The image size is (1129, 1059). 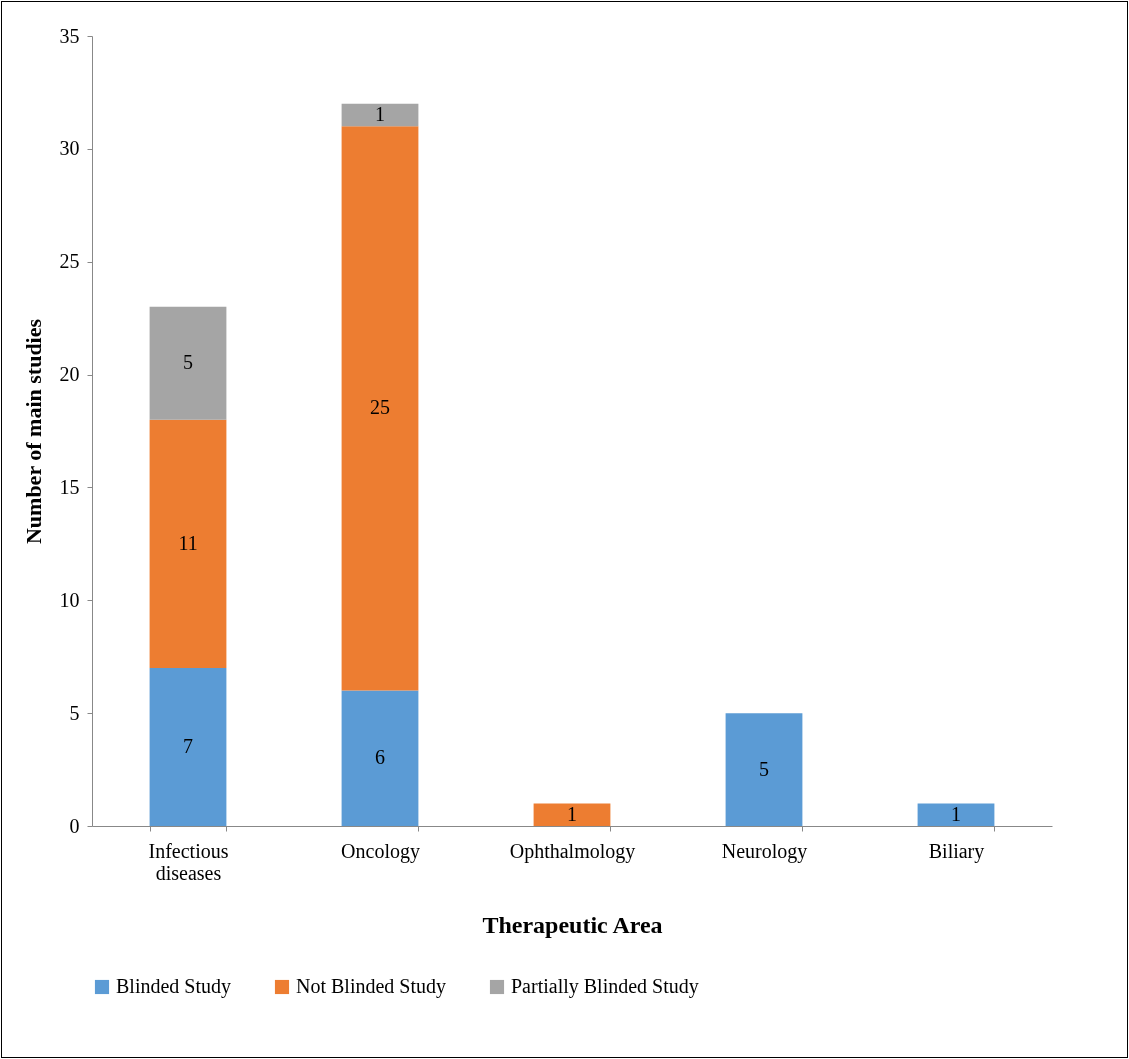 I want to click on data-label: 11, so click(x=188, y=542).